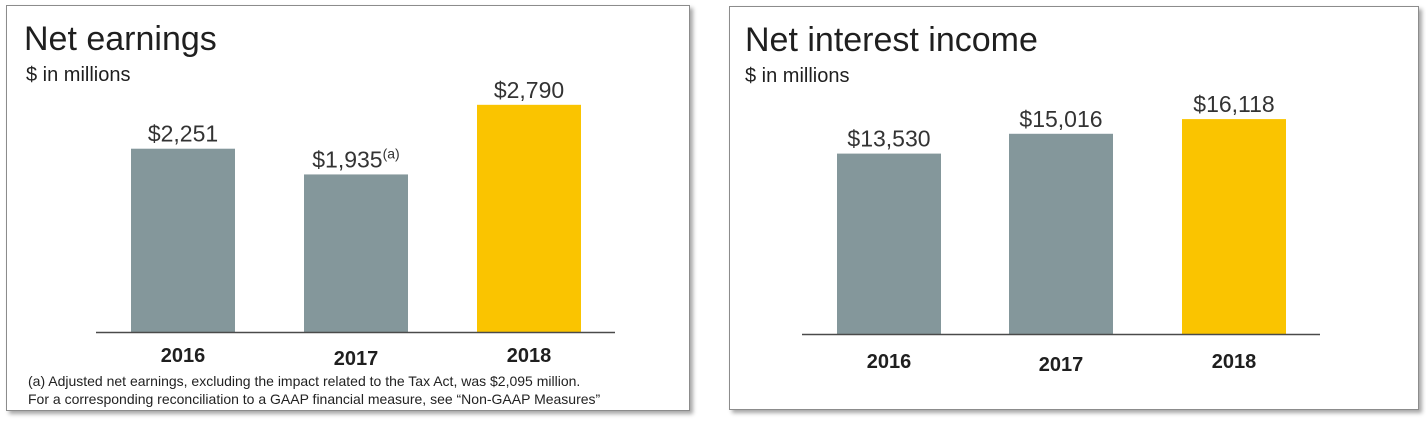 This screenshot has height=424, width=1426. What do you see at coordinates (183, 134) in the screenshot?
I see `data-label-2016: $2,251` at bounding box center [183, 134].